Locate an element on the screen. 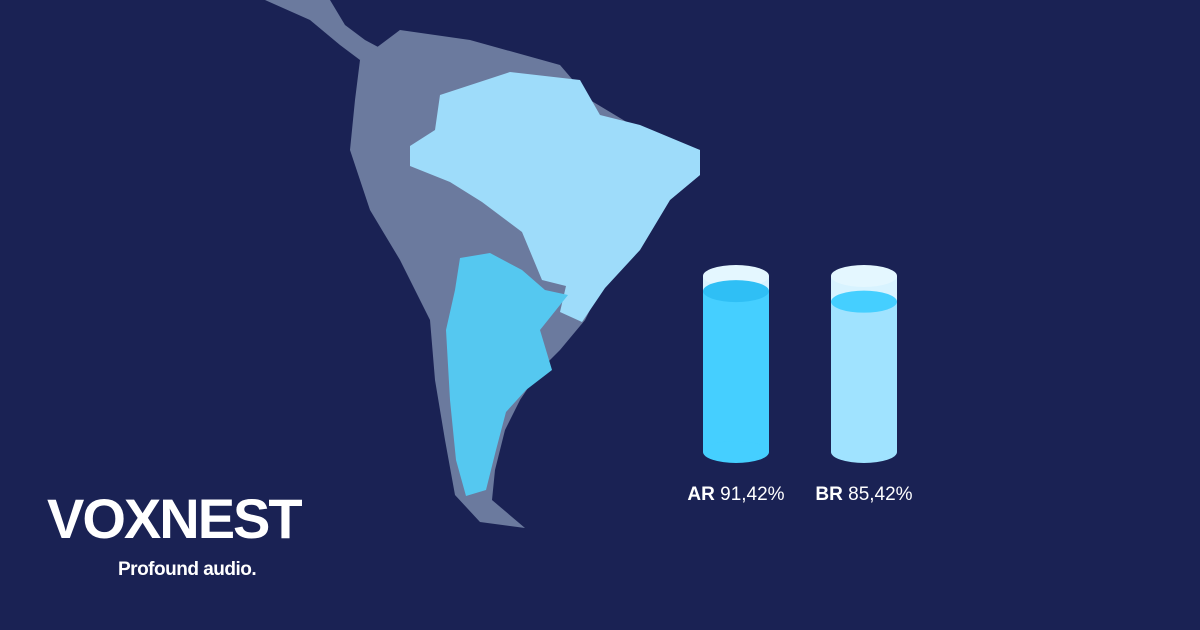 This screenshot has width=1200, height=630. central-america is located at coordinates (332, 30).